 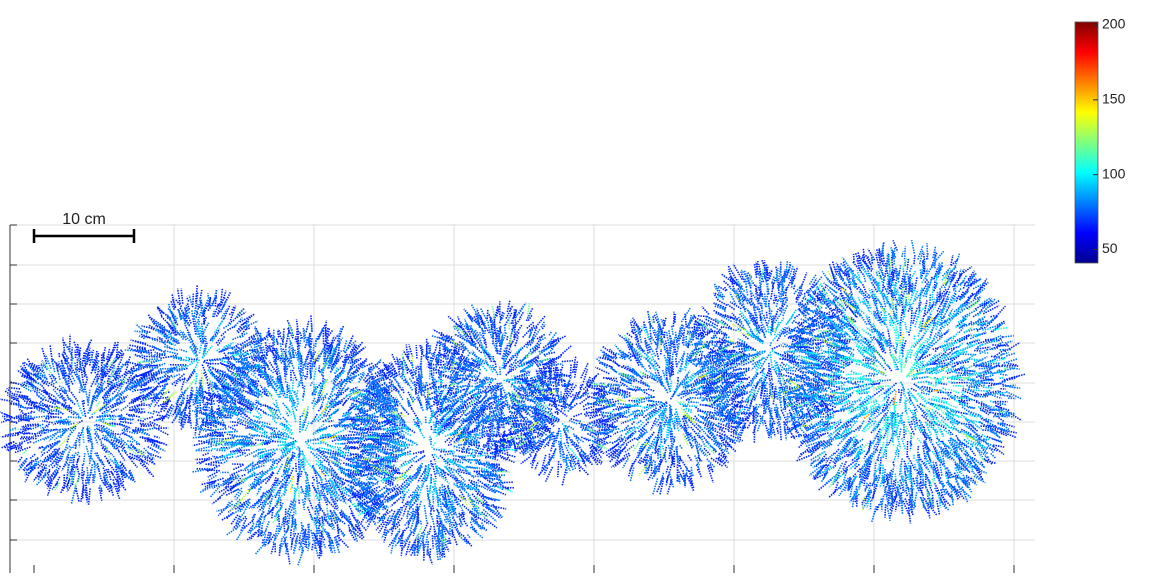 What do you see at coordinates (1114, 24) in the screenshot?
I see `colorbar-tick-label: 200` at bounding box center [1114, 24].